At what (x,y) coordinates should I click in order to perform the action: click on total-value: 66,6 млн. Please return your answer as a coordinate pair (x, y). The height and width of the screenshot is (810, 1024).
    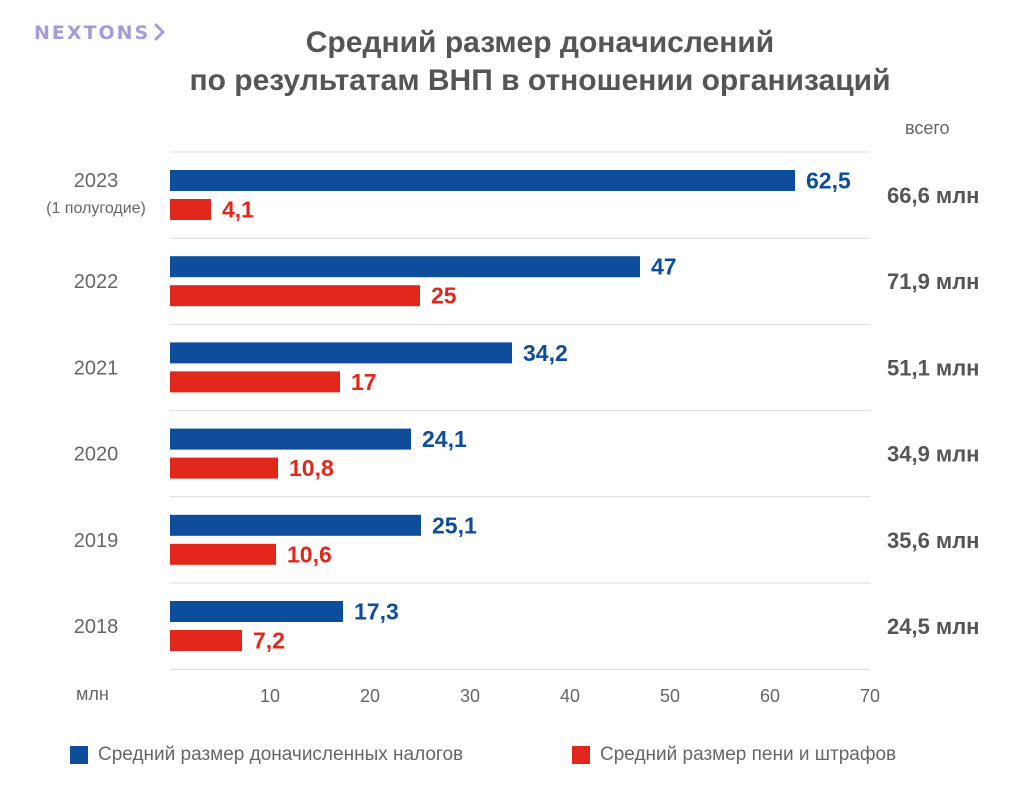
    Looking at the image, I should click on (933, 195).